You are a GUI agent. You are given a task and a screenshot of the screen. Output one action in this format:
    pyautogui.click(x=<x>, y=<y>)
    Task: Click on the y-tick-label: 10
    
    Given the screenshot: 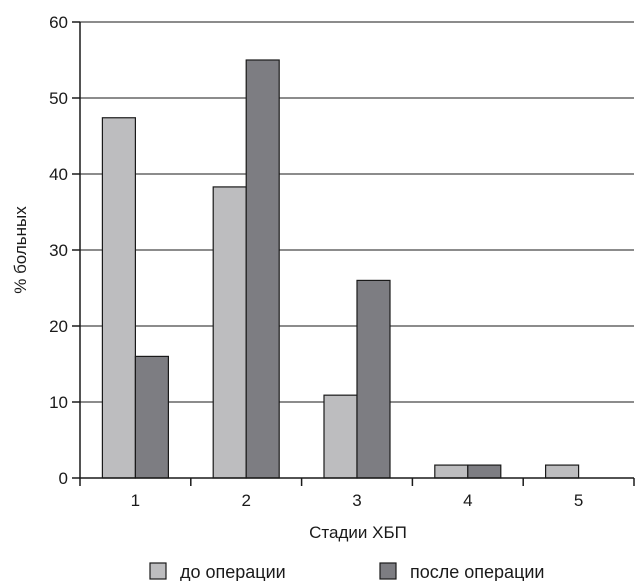 What is the action you would take?
    pyautogui.click(x=58, y=402)
    